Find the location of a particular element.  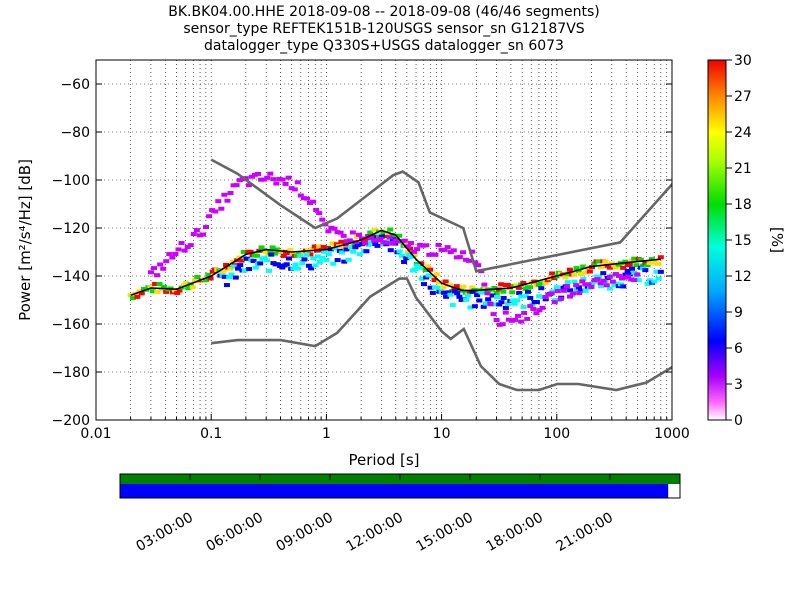

colorbar-tick-label: 18 is located at coordinates (743, 205).